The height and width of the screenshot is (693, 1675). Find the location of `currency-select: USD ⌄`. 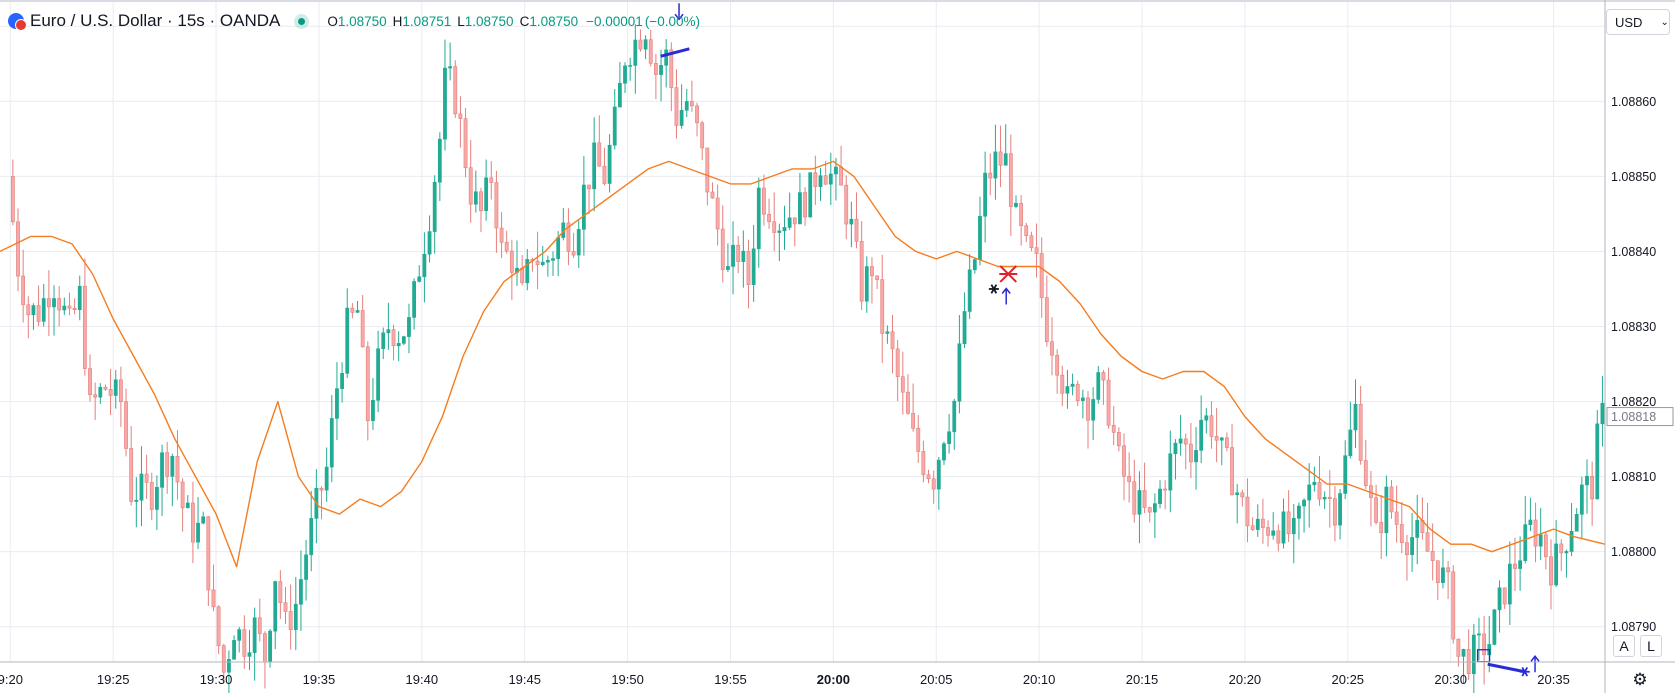

currency-select: USD ⌄ is located at coordinates (1638, 22).